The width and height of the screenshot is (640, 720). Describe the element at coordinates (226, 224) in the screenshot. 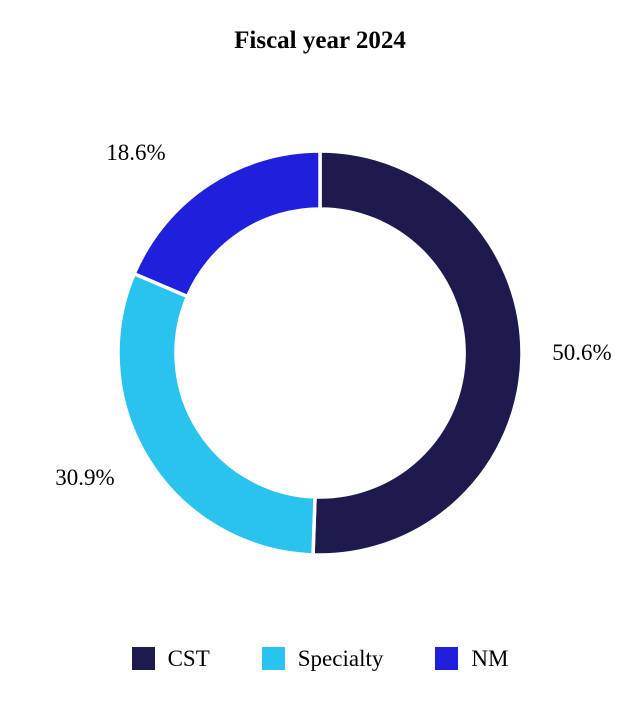

I see `donut-segment-nm` at that location.